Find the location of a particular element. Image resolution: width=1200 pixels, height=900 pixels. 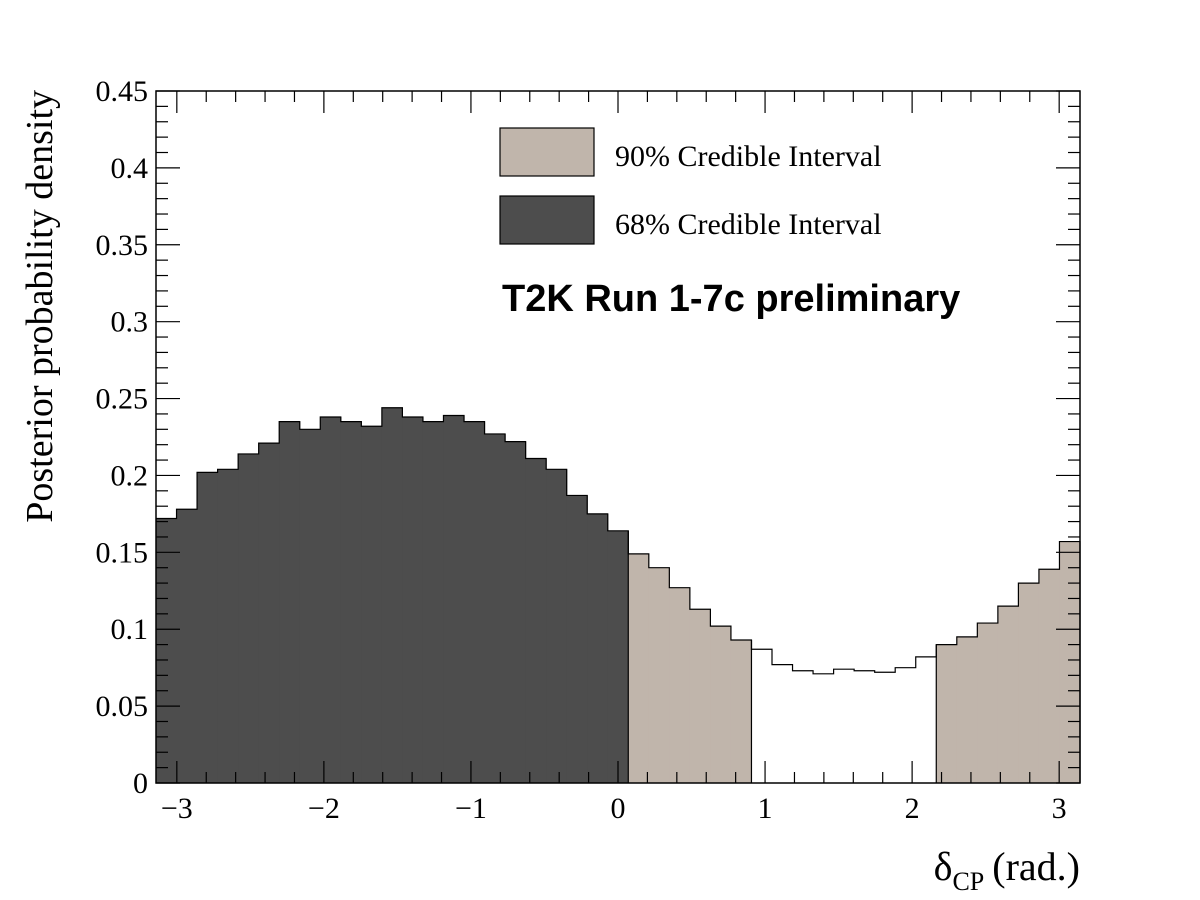

x-tick-label: −3 is located at coordinates (177, 808).